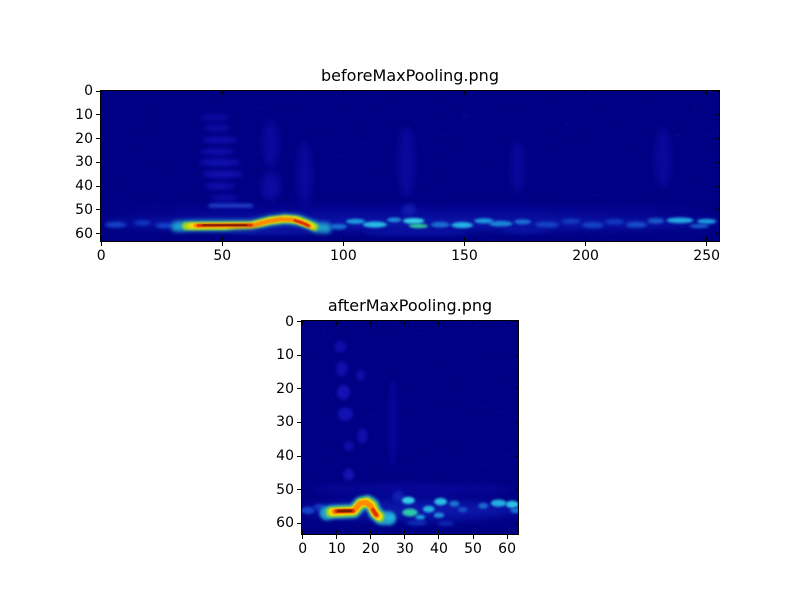  What do you see at coordinates (410, 427) in the screenshot?
I see `heatmap-image` at bounding box center [410, 427].